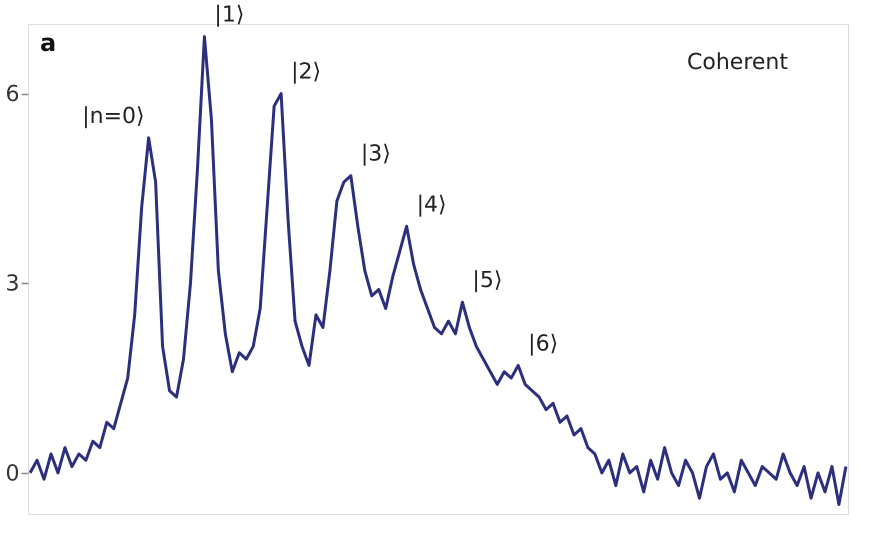 The image size is (891, 540). I want to click on annotation: |4⟩, so click(431, 205).